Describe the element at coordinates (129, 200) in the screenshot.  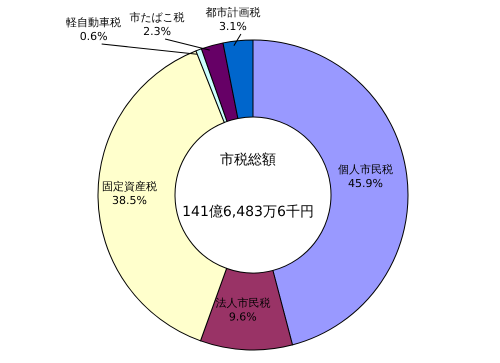
I see `data-label: 38.5%` at that location.